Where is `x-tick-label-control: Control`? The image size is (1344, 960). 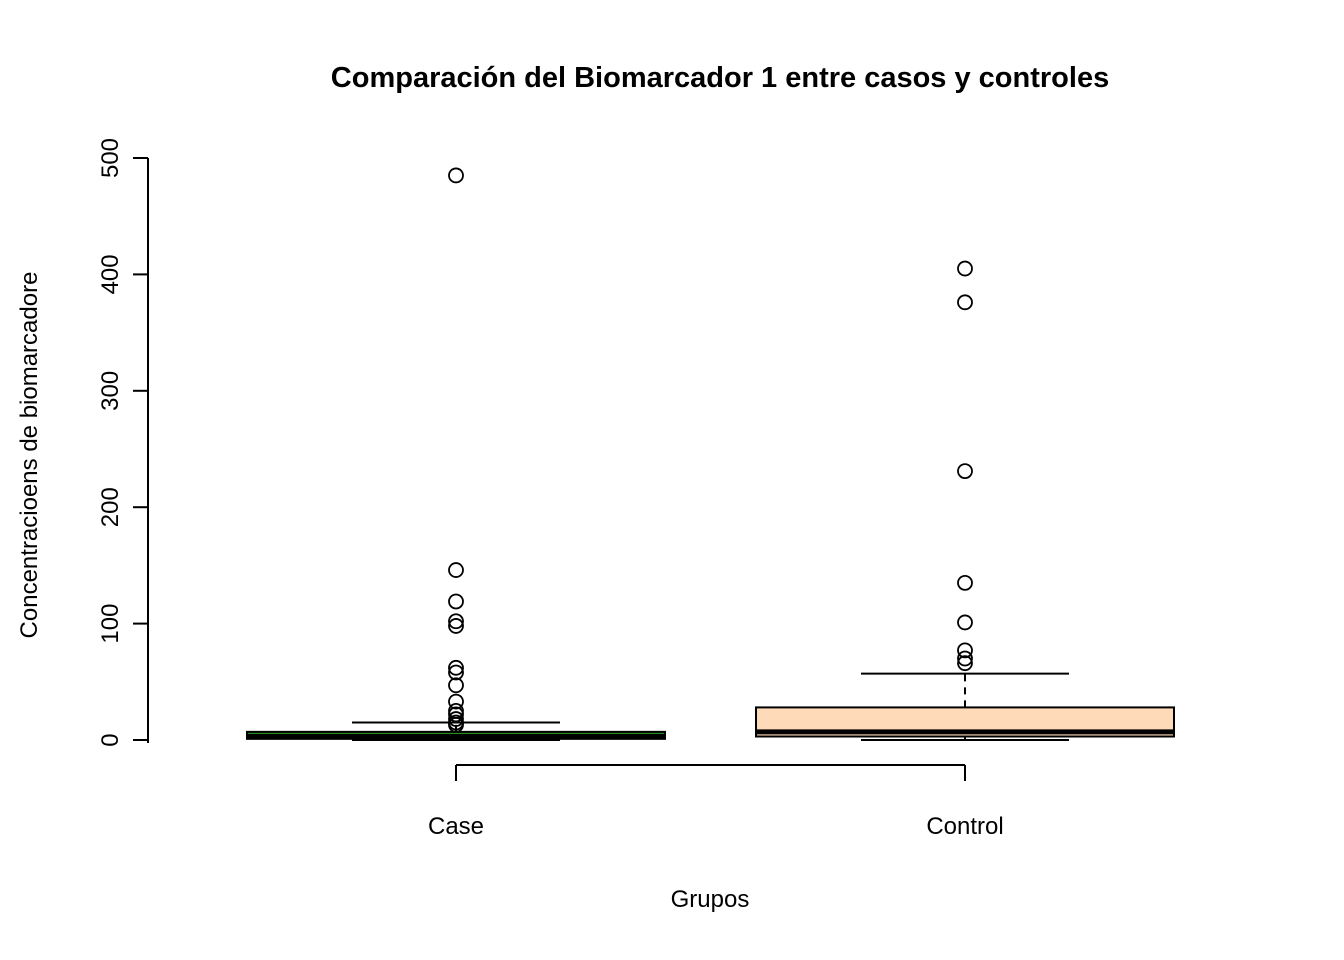
x-tick-label-control: Control is located at coordinates (964, 826).